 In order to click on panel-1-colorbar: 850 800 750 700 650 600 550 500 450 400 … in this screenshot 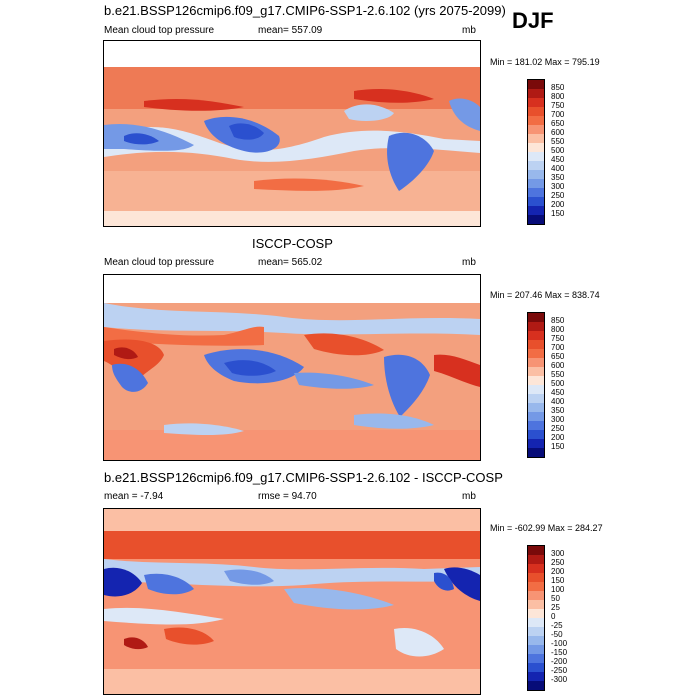, I will do `click(545, 152)`.